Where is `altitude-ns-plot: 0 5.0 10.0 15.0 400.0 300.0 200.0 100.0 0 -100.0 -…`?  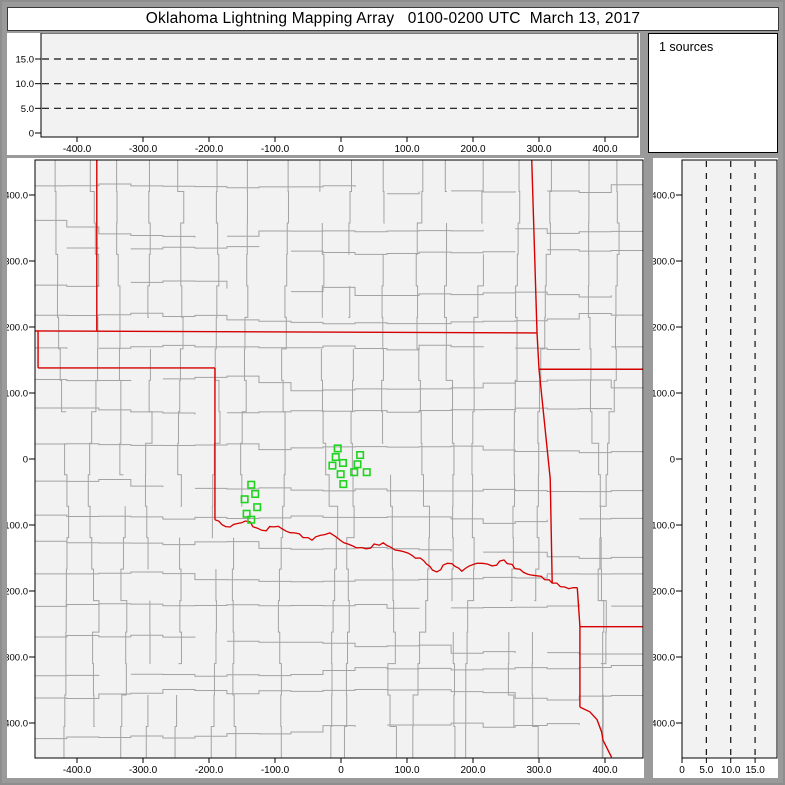
altitude-ns-plot: 0 5.0 10.0 15.0 400.0 300.0 200.0 100.0 0 -100.0 -… is located at coordinates (715, 468).